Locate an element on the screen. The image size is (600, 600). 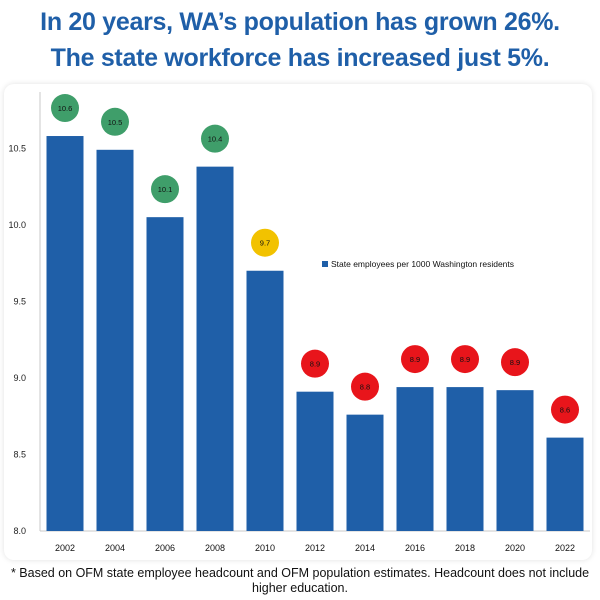
x-tick-label: 2018 is located at coordinates (465, 548).